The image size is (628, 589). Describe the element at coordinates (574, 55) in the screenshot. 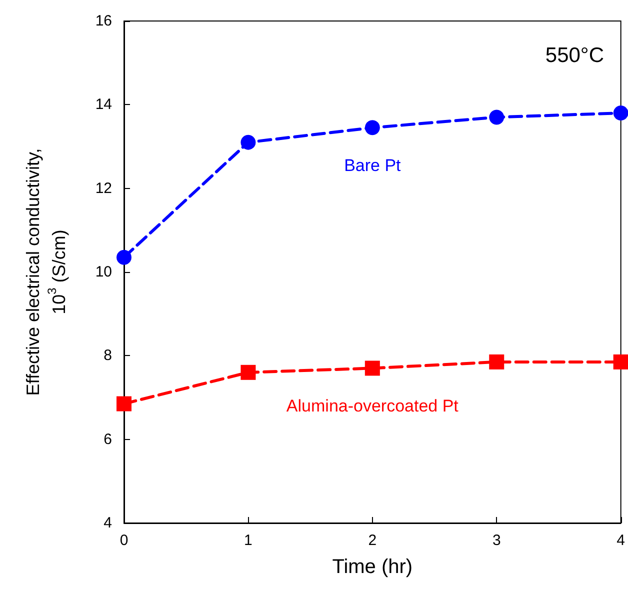

I see `annotation: 550°C` at that location.